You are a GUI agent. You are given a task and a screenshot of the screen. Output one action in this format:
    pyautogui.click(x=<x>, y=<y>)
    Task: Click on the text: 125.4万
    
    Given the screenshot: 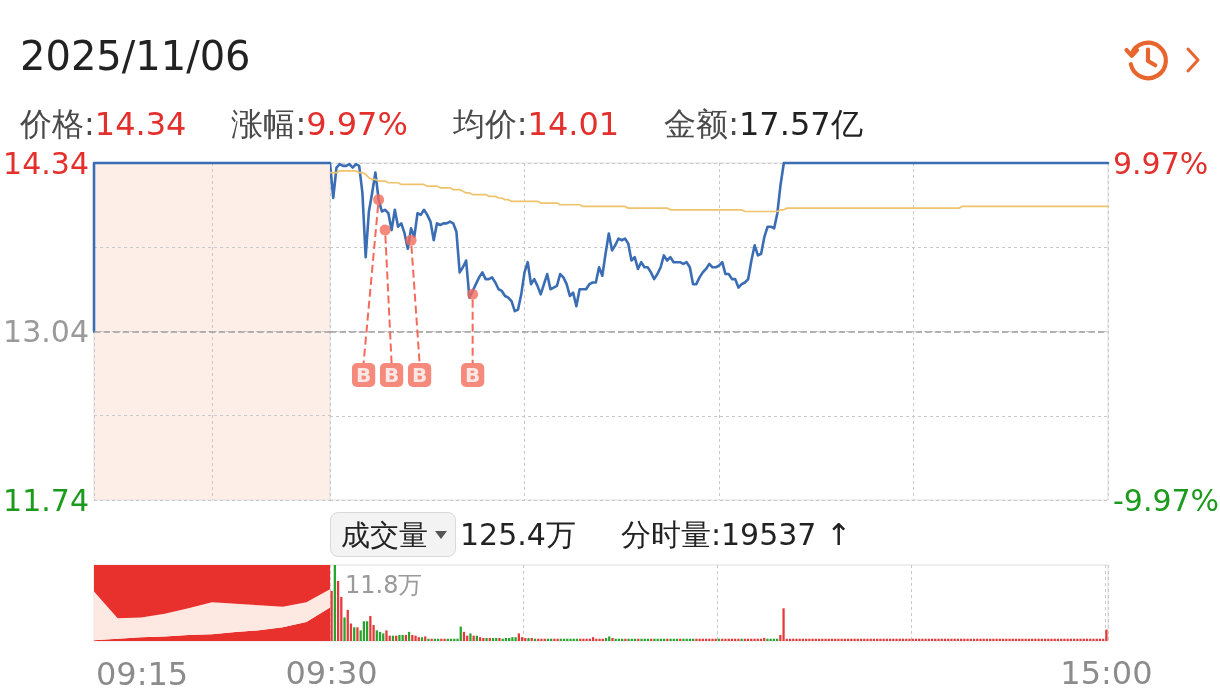 What is the action you would take?
    pyautogui.click(x=518, y=534)
    